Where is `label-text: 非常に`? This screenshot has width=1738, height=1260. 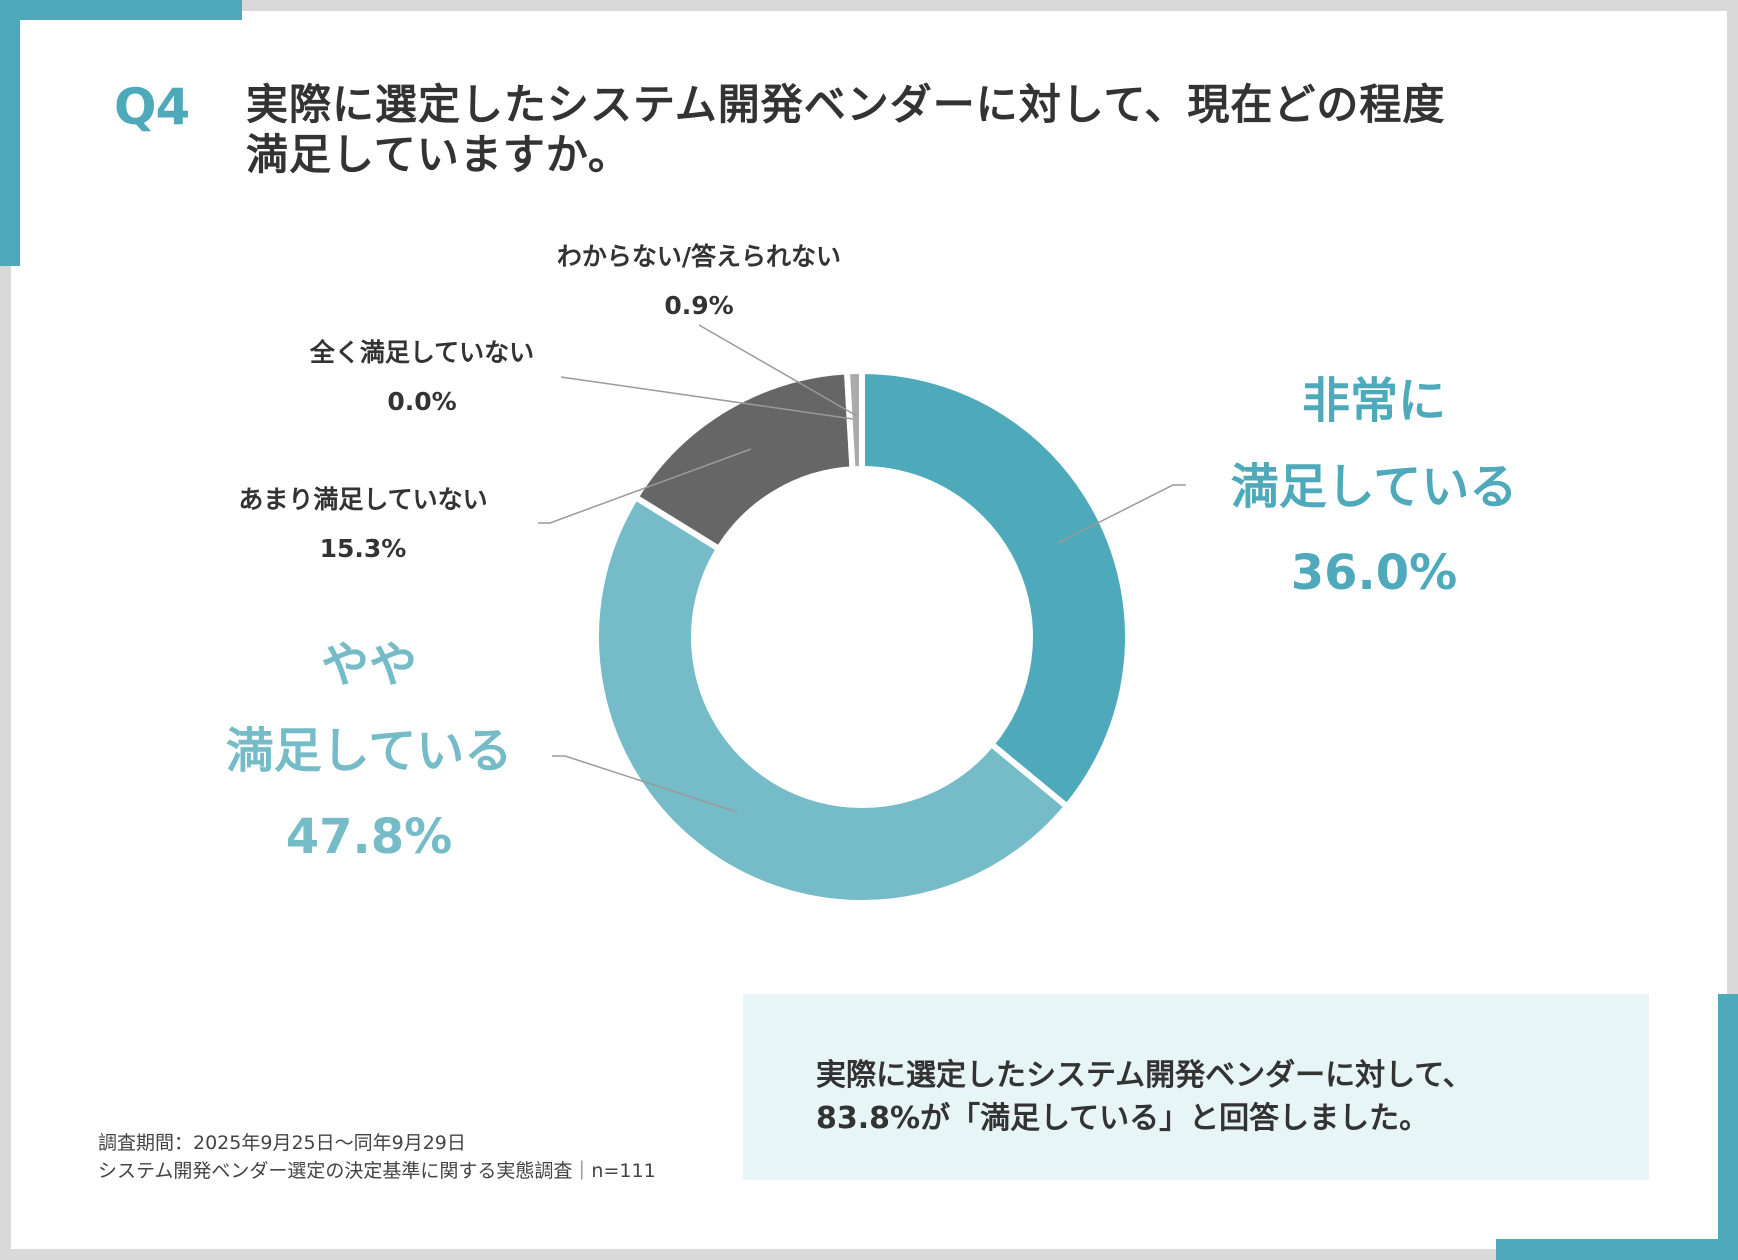
label-text: 非常に is located at coordinates (1373, 401).